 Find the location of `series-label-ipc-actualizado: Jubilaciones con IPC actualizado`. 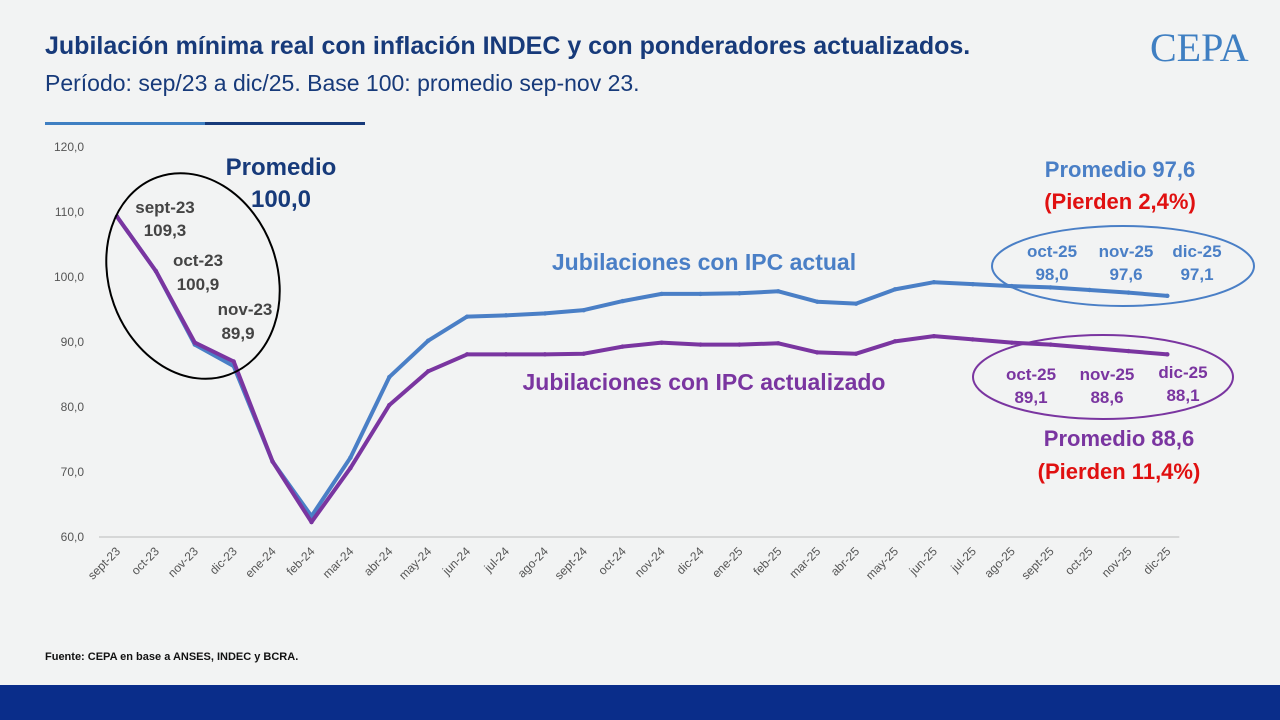

series-label-ipc-actualizado: Jubilaciones con IPC actualizado is located at coordinates (704, 382).